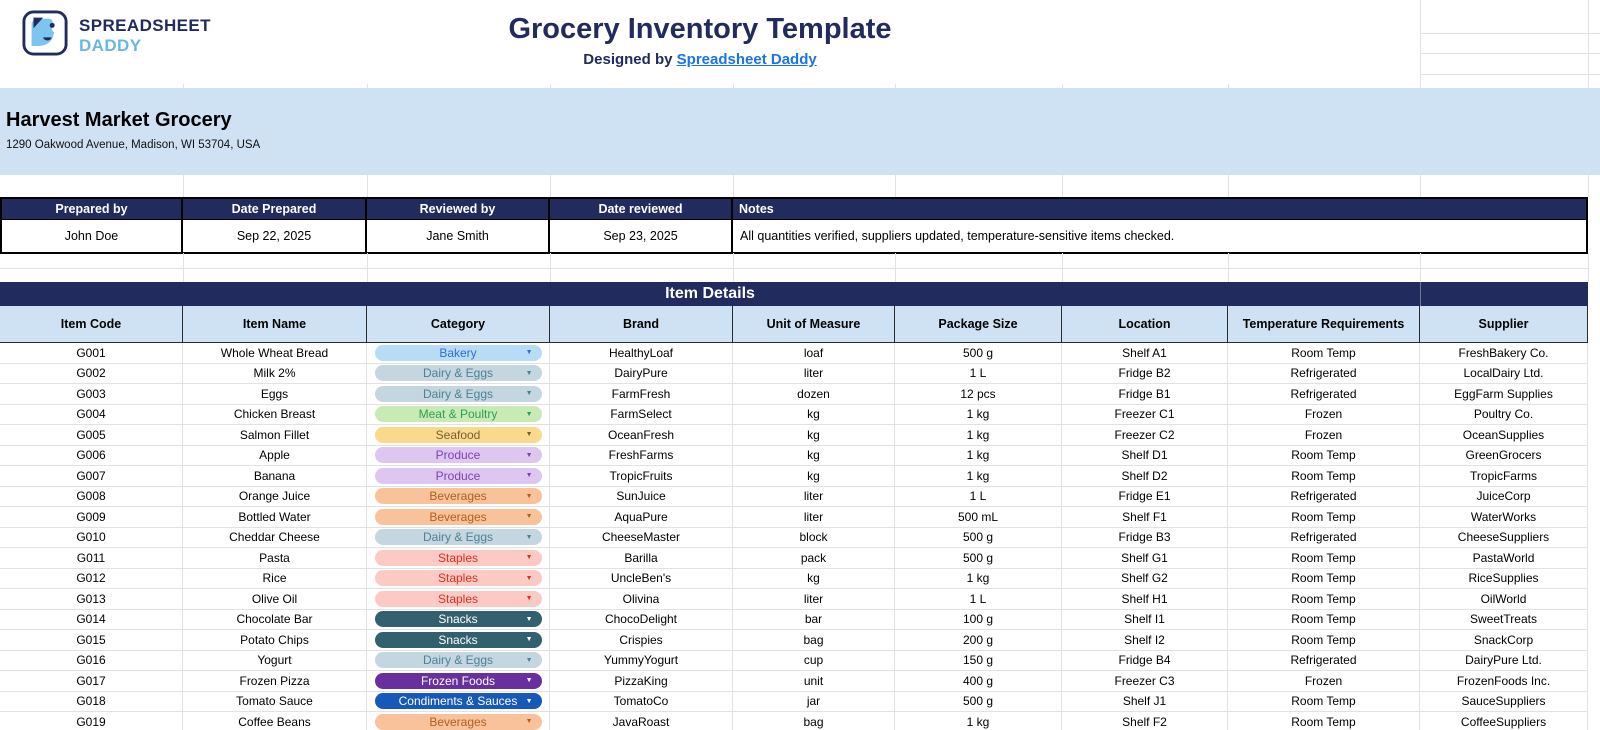 This screenshot has width=1600, height=730. What do you see at coordinates (978, 640) in the screenshot?
I see `cell-package-size: 200 g` at bounding box center [978, 640].